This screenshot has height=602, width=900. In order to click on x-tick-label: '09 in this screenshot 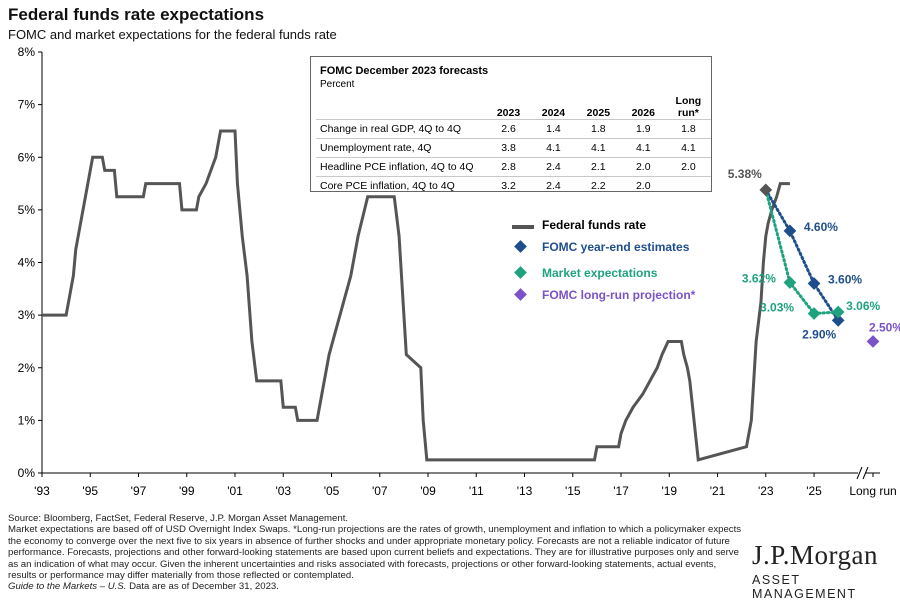, I will do `click(428, 491)`.